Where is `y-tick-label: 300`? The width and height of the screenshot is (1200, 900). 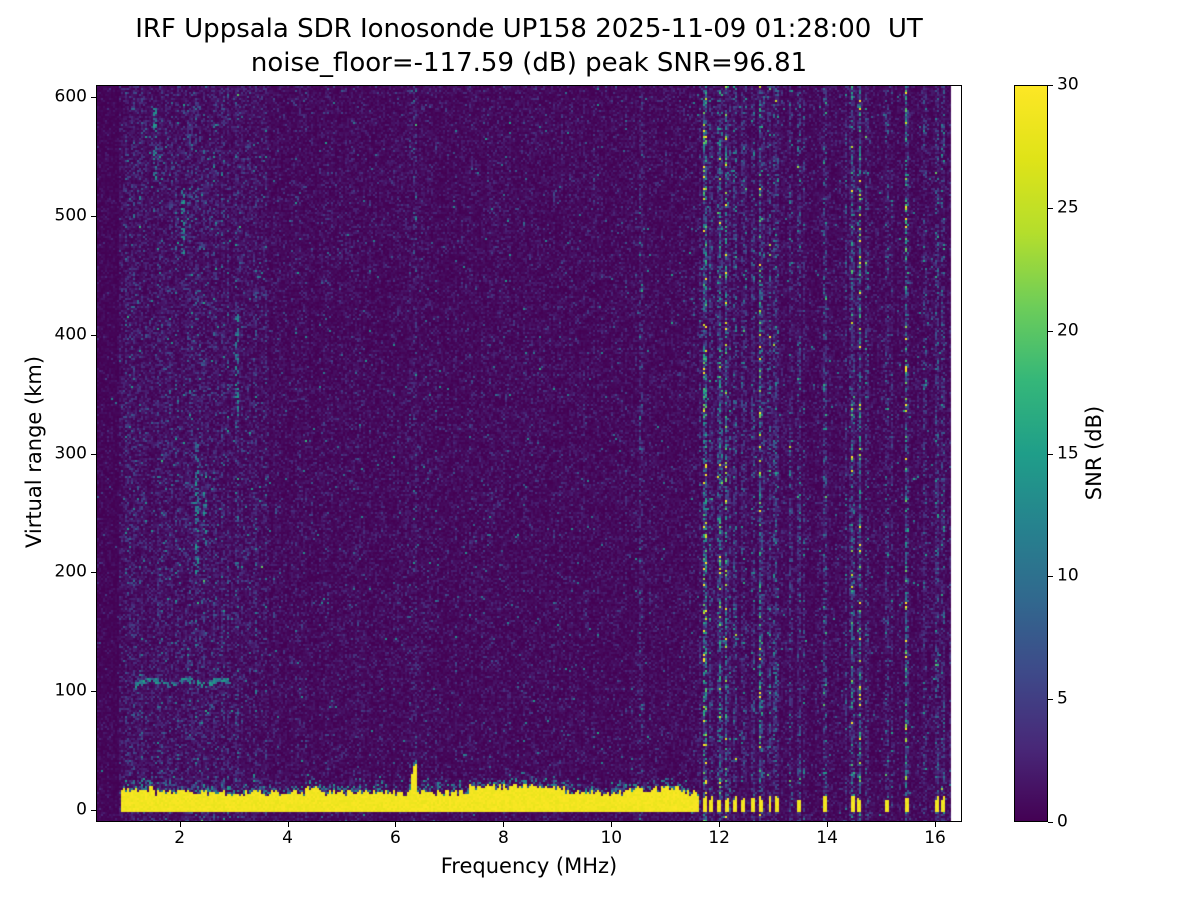 y-tick-label: 300 is located at coordinates (70, 453).